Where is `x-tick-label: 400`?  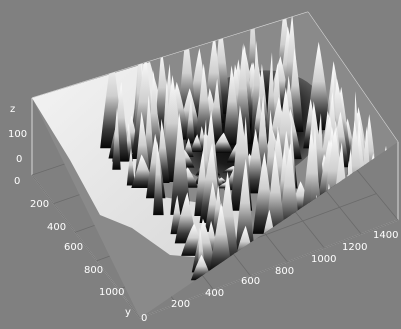
x-tick-label: 400 is located at coordinates (214, 293).